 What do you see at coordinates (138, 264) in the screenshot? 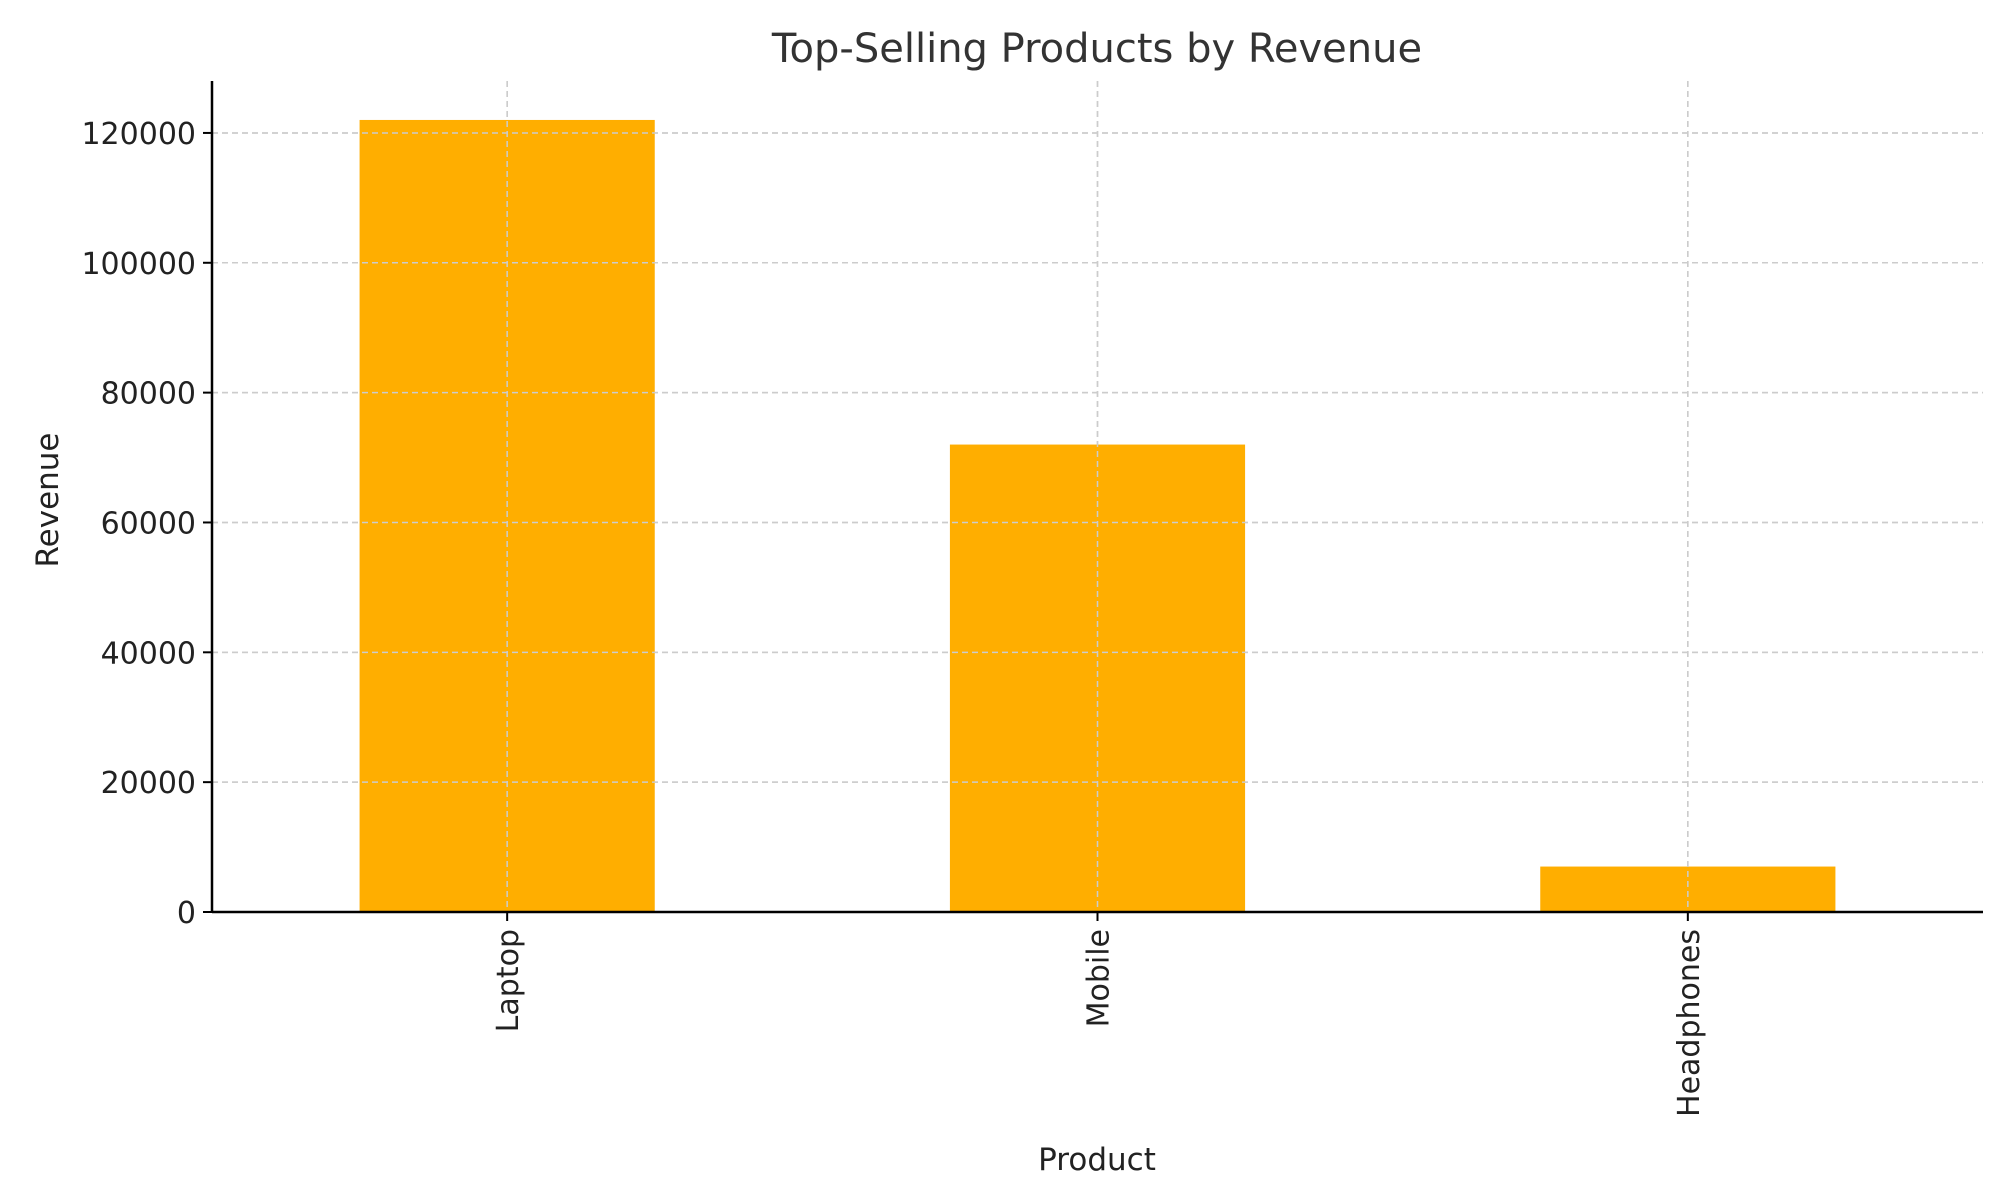
I see `y-tick-label: 100000` at bounding box center [138, 264].